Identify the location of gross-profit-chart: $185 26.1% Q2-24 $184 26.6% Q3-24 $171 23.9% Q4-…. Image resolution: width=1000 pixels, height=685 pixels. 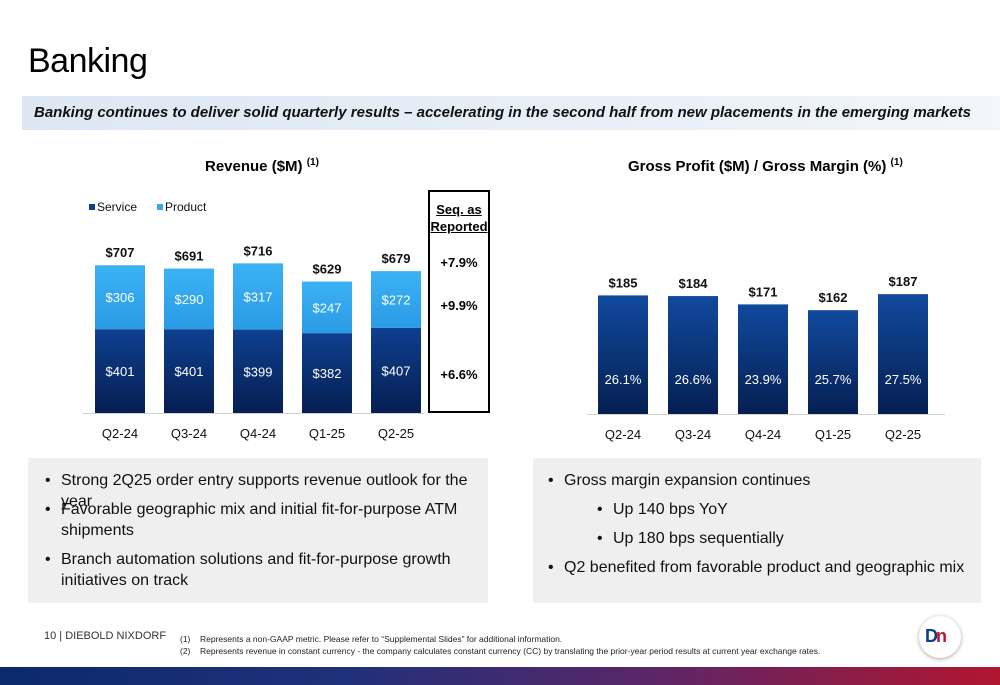
(766, 358).